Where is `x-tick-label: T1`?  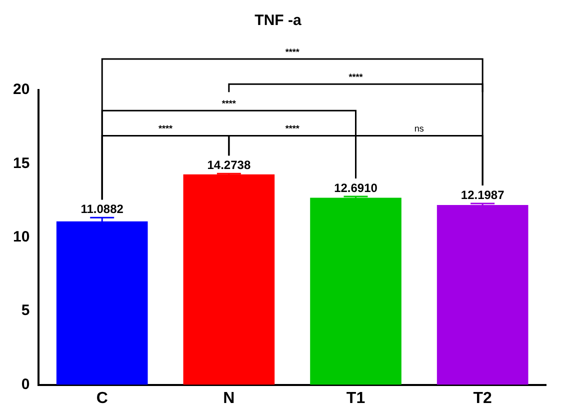 x-tick-label: T1 is located at coordinates (356, 398).